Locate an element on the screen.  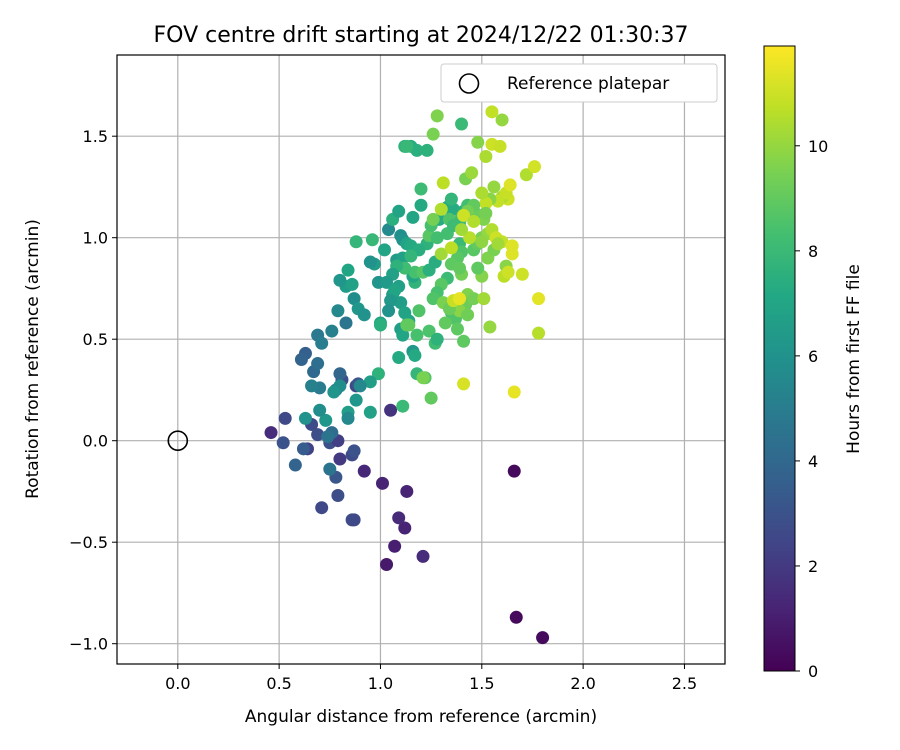
x-axis-label: Angular distance from reference (arcmin) is located at coordinates (421, 717).